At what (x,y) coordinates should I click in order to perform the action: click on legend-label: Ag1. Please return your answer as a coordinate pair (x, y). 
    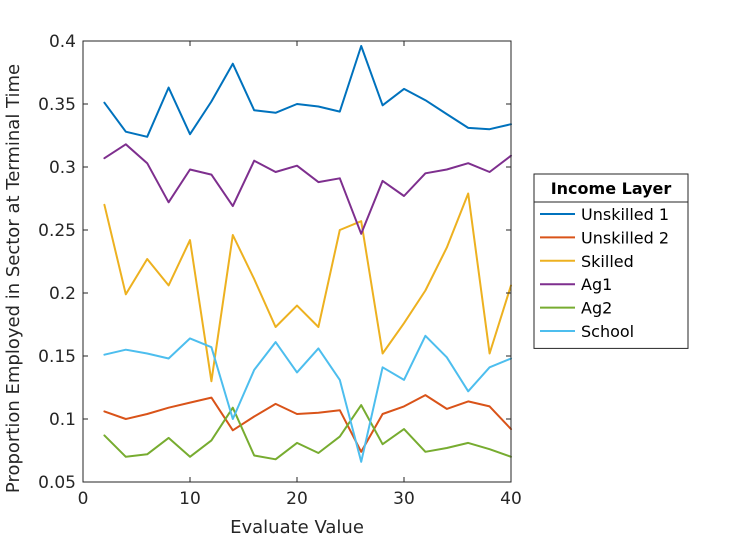
    Looking at the image, I should click on (596, 284).